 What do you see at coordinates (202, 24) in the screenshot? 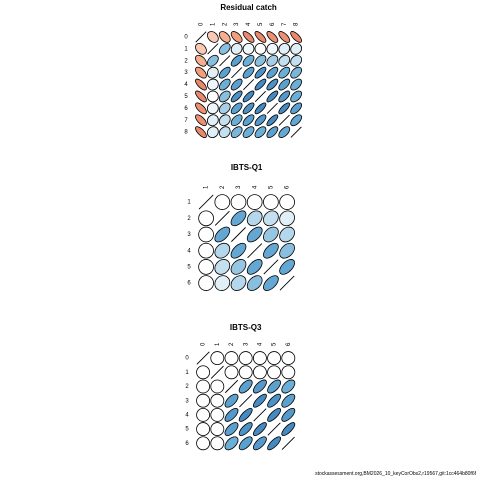
I see `column-tick-label: 0` at bounding box center [202, 24].